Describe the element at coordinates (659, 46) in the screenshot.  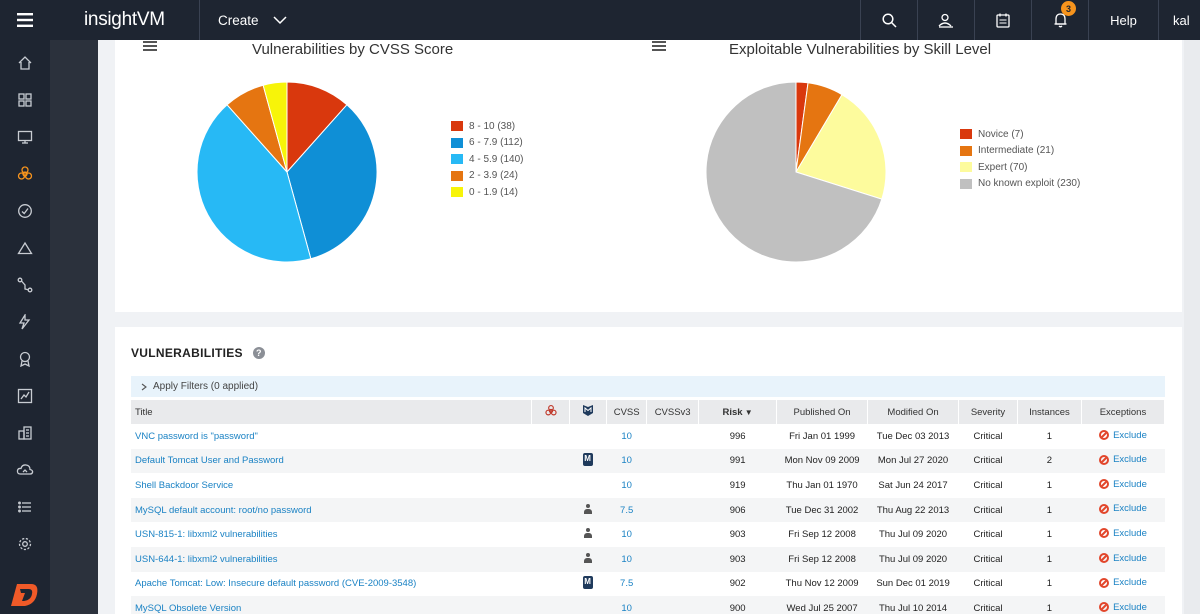
I see `skill-chart-menu-icon` at that location.